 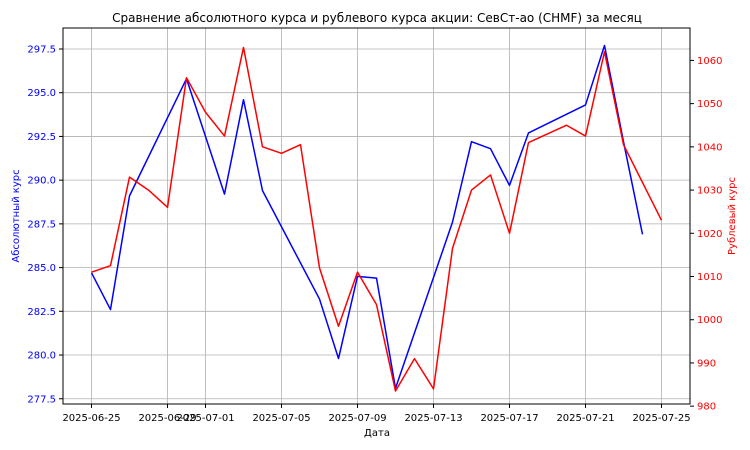 I want to click on y-left-tick-label: 280.0, so click(x=41, y=356).